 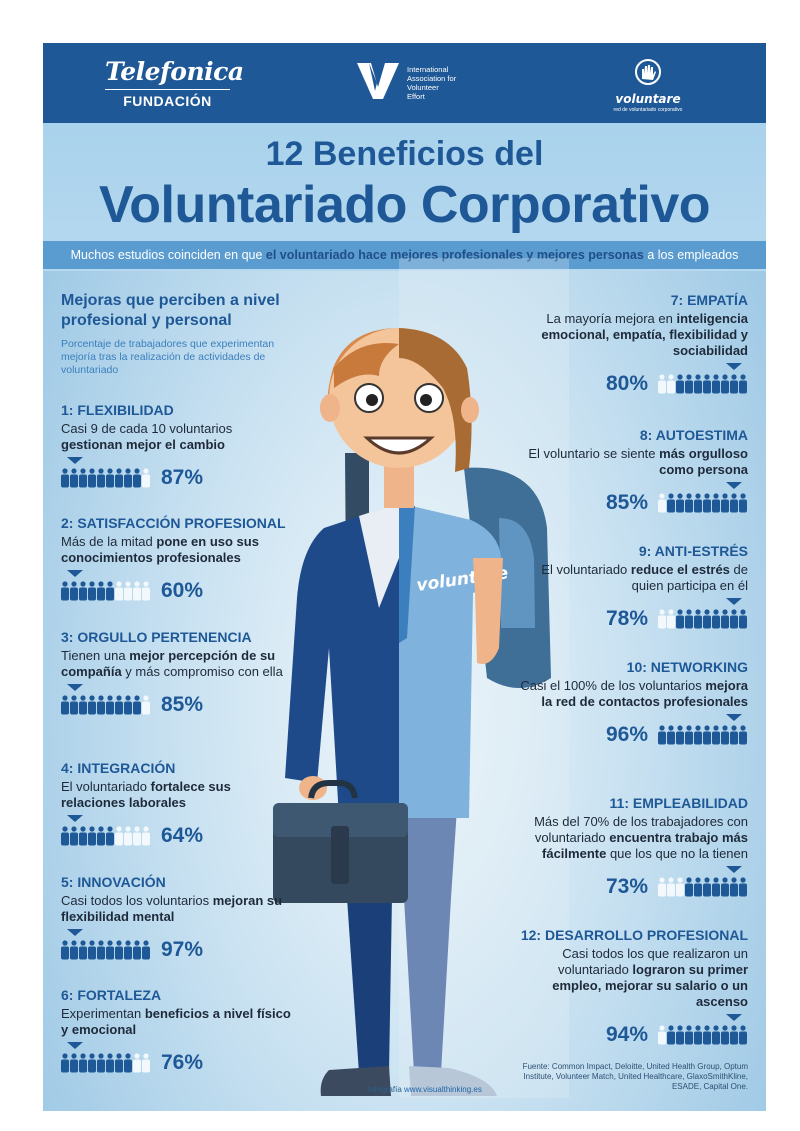 I want to click on benefit-stat: 85%, so click(x=633, y=503).